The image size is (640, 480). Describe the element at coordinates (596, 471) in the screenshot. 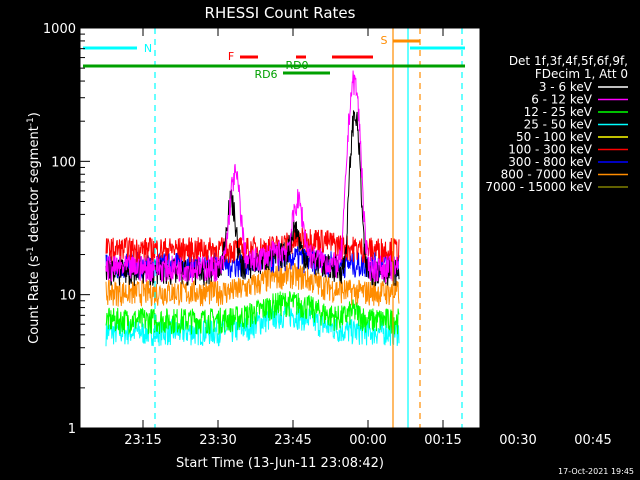

I see `plot-timestamp: 17-Oct-2021 19:45` at that location.